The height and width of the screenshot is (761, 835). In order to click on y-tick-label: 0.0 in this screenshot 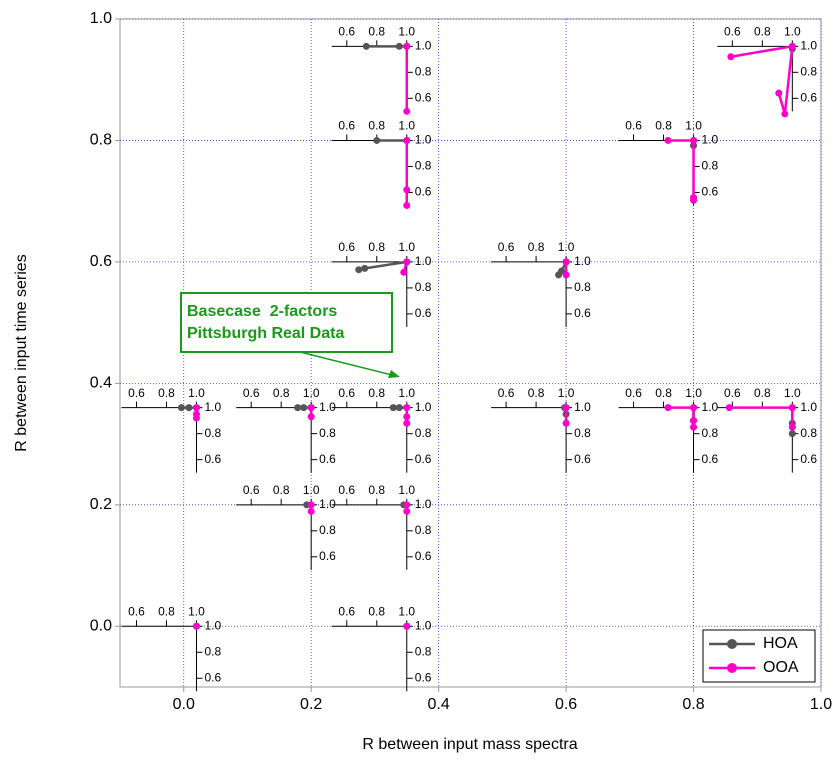, I will do `click(101, 625)`.